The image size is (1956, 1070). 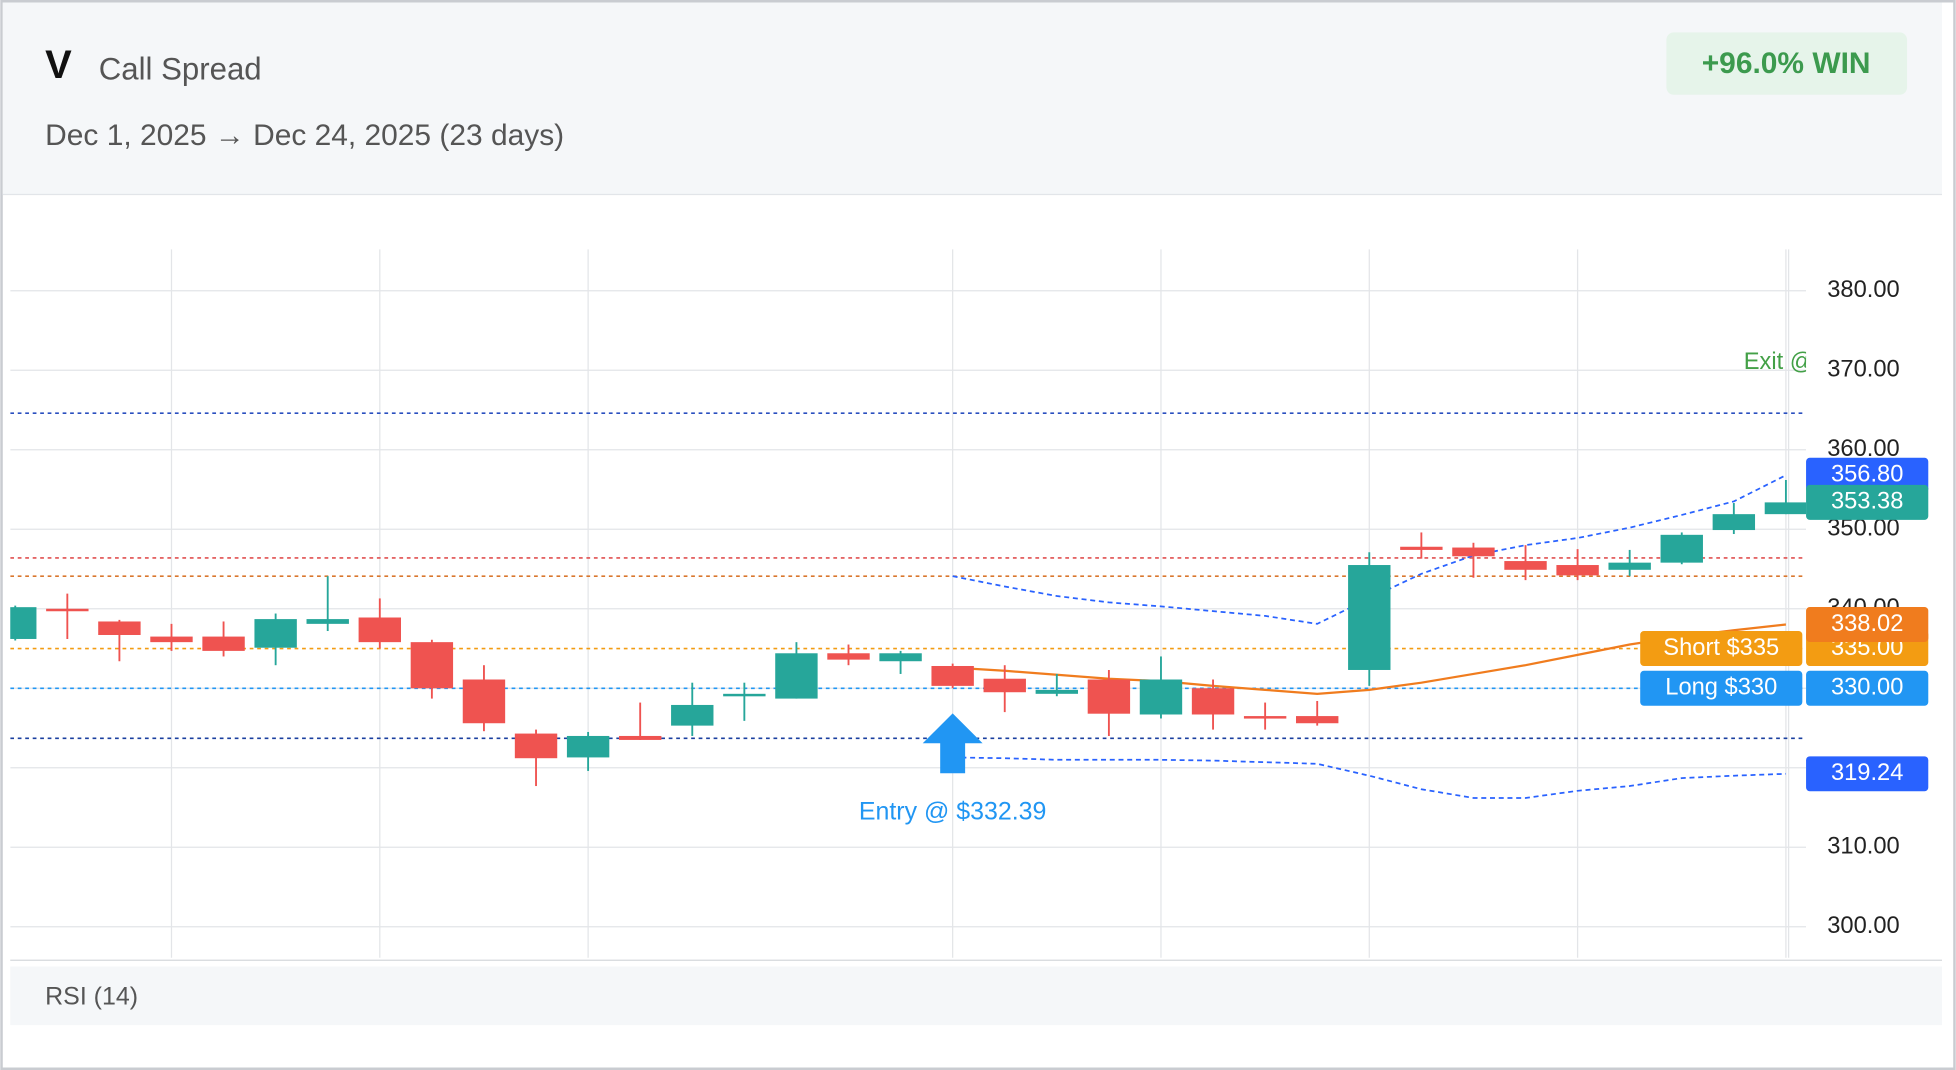 What do you see at coordinates (952, 743) in the screenshot?
I see `entry-arrow` at bounding box center [952, 743].